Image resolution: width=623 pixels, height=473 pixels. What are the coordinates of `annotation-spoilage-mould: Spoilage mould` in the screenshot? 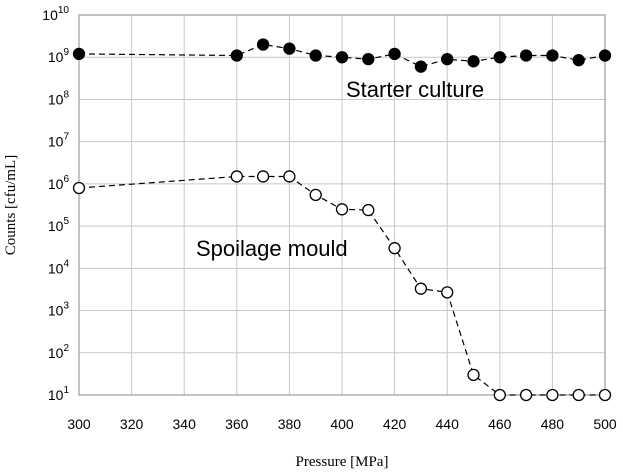 It's located at (272, 248).